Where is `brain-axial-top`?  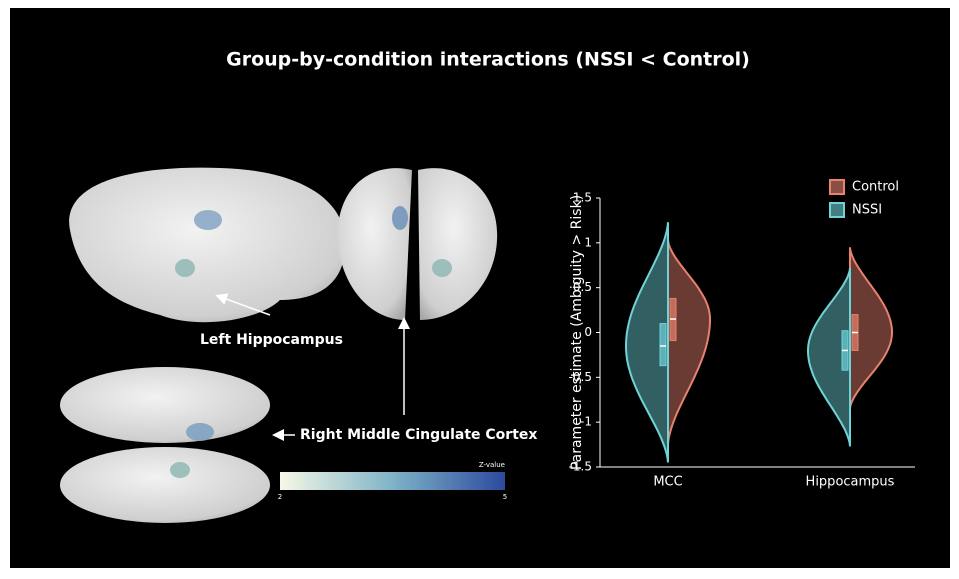
brain-axial-top is located at coordinates (165, 405).